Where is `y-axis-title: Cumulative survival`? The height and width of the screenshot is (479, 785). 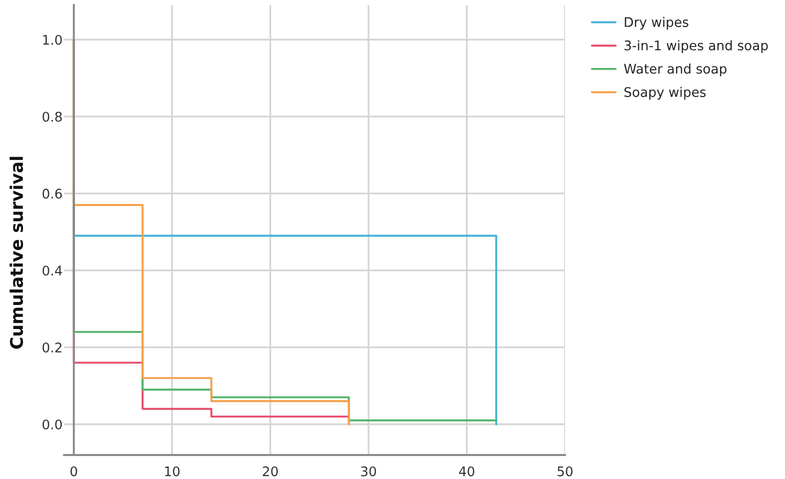 y-axis-title: Cumulative survival is located at coordinates (17, 252).